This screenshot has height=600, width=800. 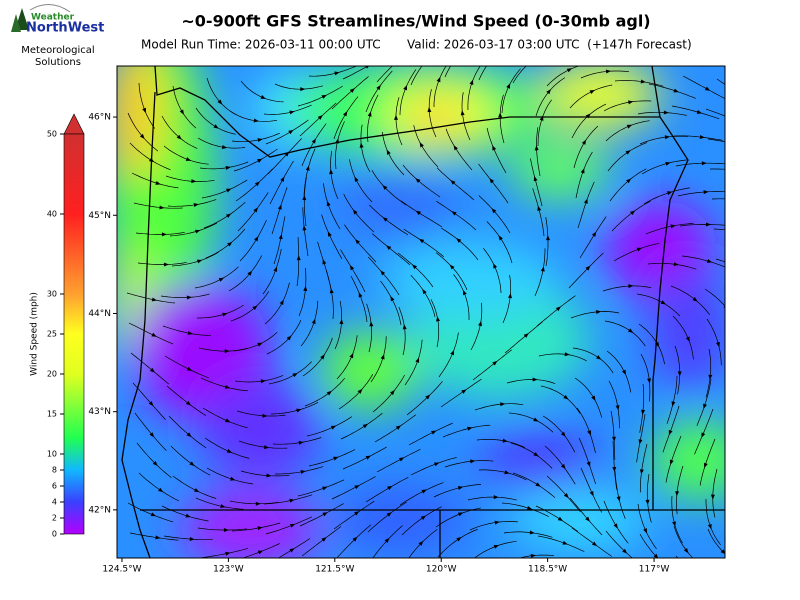 What do you see at coordinates (74, 334) in the screenshot?
I see `colorbar` at bounding box center [74, 334].